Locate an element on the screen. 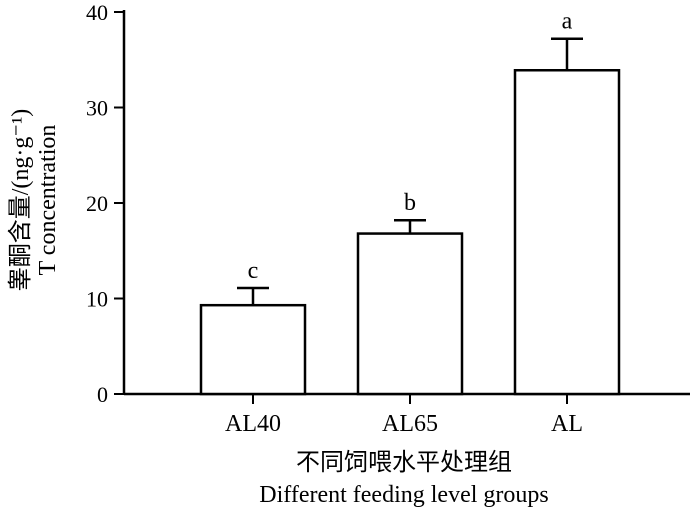 The height and width of the screenshot is (510, 700). y-tick-label: 40 is located at coordinates (97, 12).